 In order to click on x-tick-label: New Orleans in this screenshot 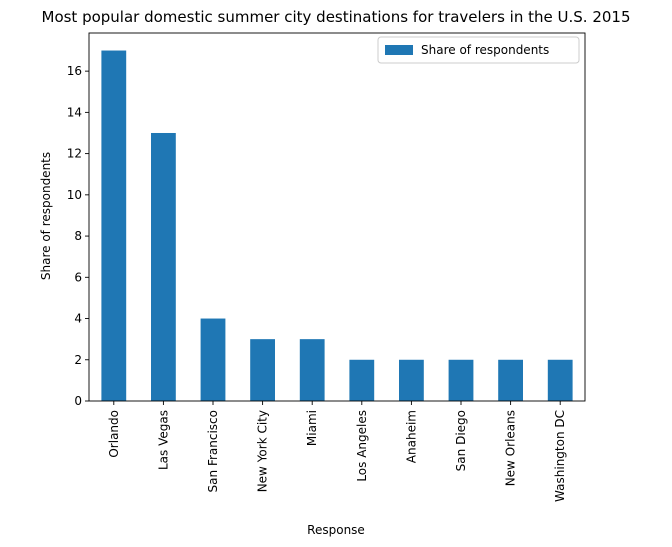, I will do `click(511, 448)`.